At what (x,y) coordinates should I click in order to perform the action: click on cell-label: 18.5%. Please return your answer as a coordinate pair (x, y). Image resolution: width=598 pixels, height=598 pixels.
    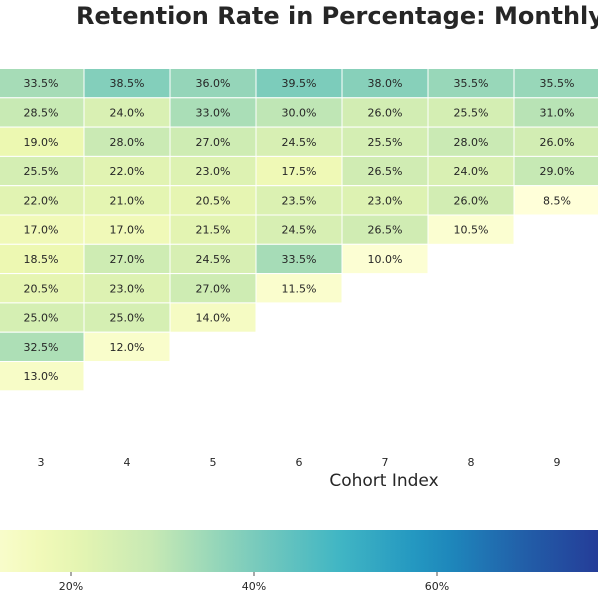
    Looking at the image, I should click on (41, 259).